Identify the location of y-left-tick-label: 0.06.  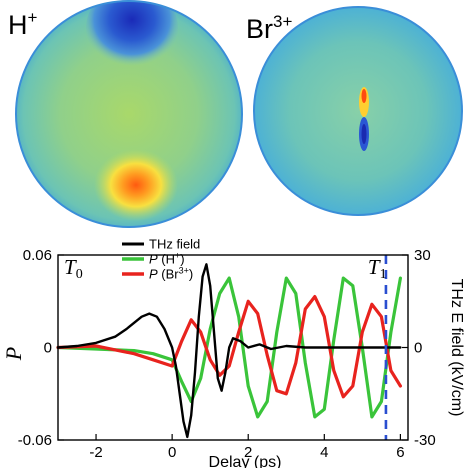
(37, 255).